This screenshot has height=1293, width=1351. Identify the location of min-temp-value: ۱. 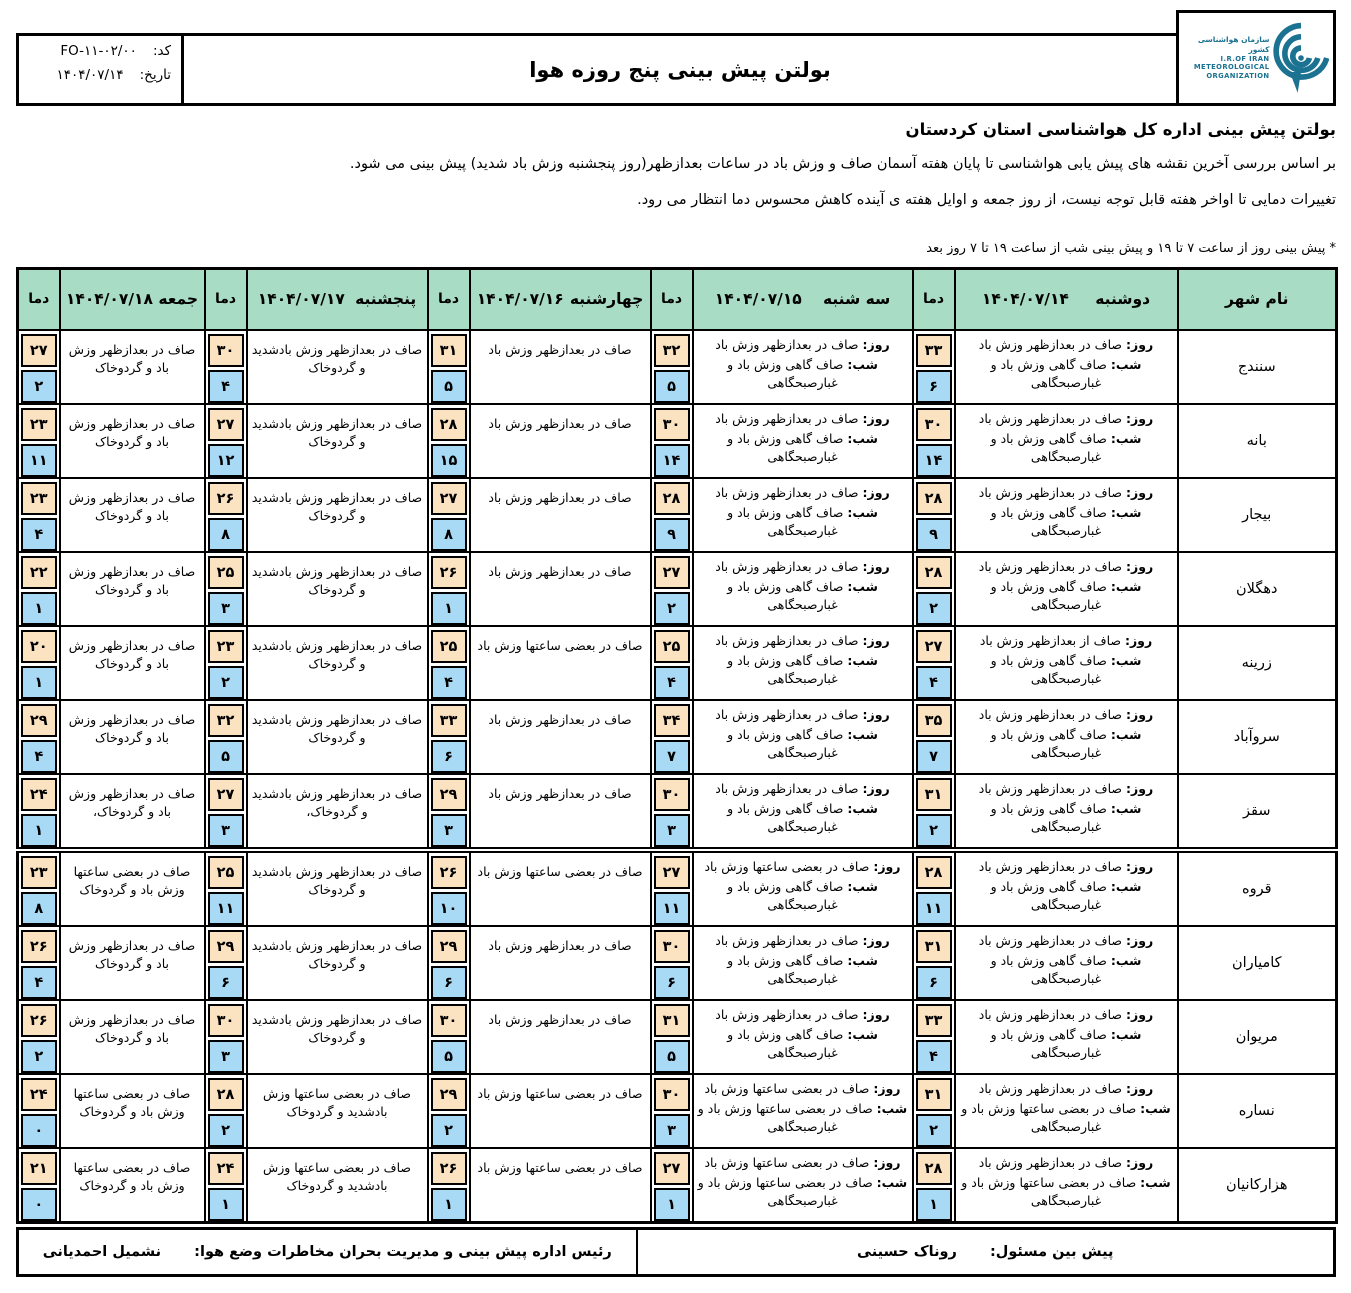
(225, 1205).